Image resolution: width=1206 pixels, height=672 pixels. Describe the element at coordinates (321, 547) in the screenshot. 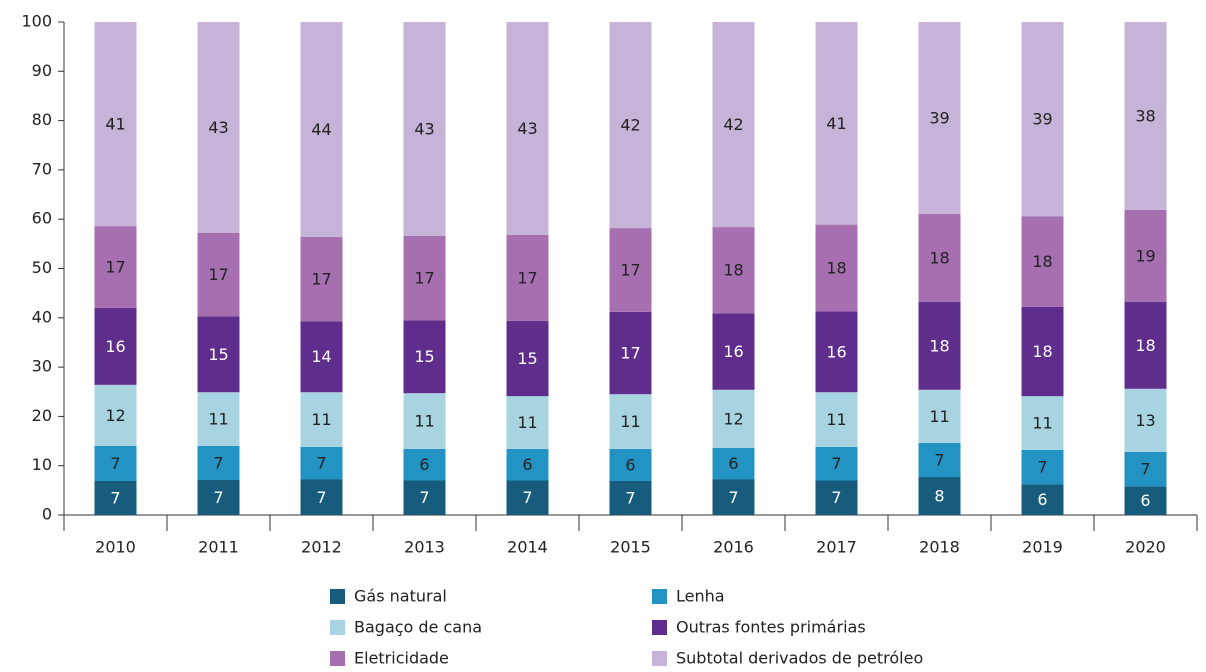

I see `x-tick-label: 2012` at that location.